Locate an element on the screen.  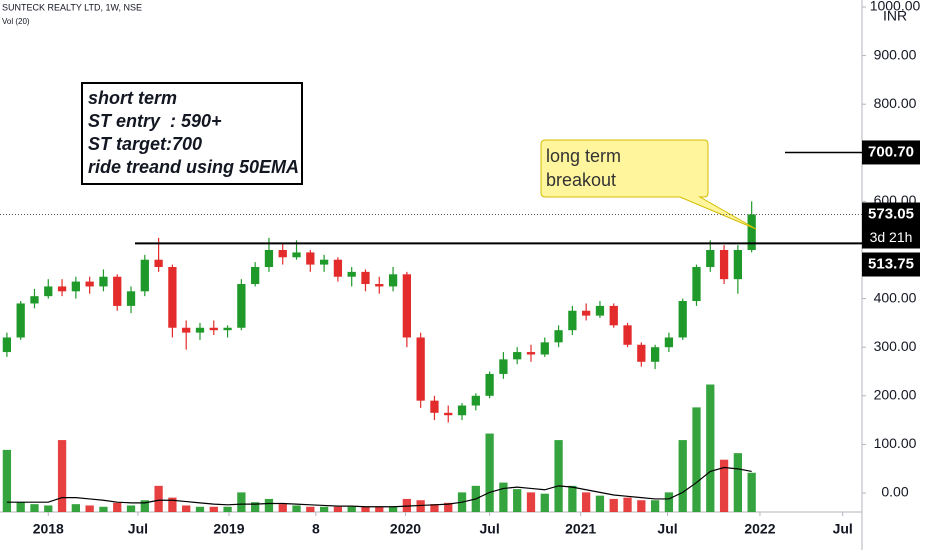
resistance-price-label-box is located at coordinates (891, 264).